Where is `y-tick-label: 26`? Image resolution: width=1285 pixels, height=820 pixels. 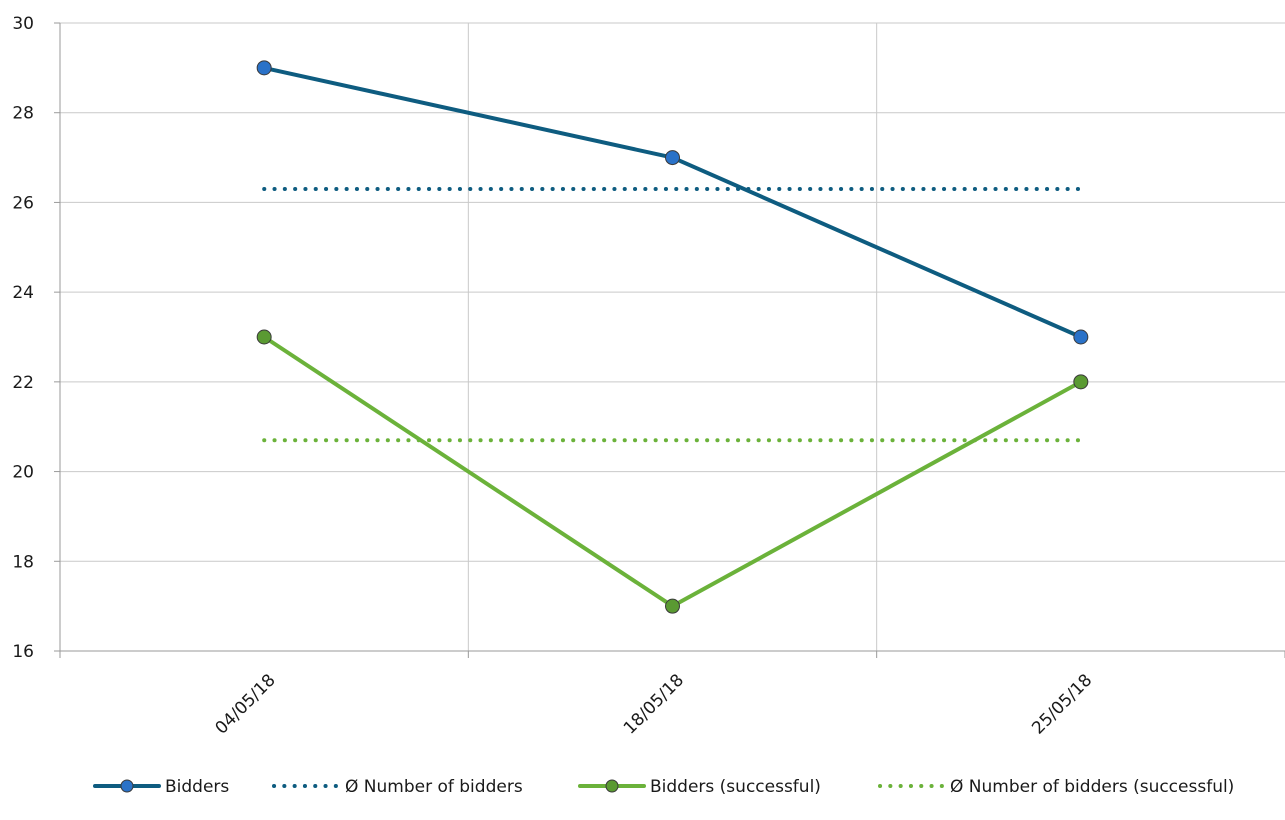 y-tick-label: 26 is located at coordinates (23, 203).